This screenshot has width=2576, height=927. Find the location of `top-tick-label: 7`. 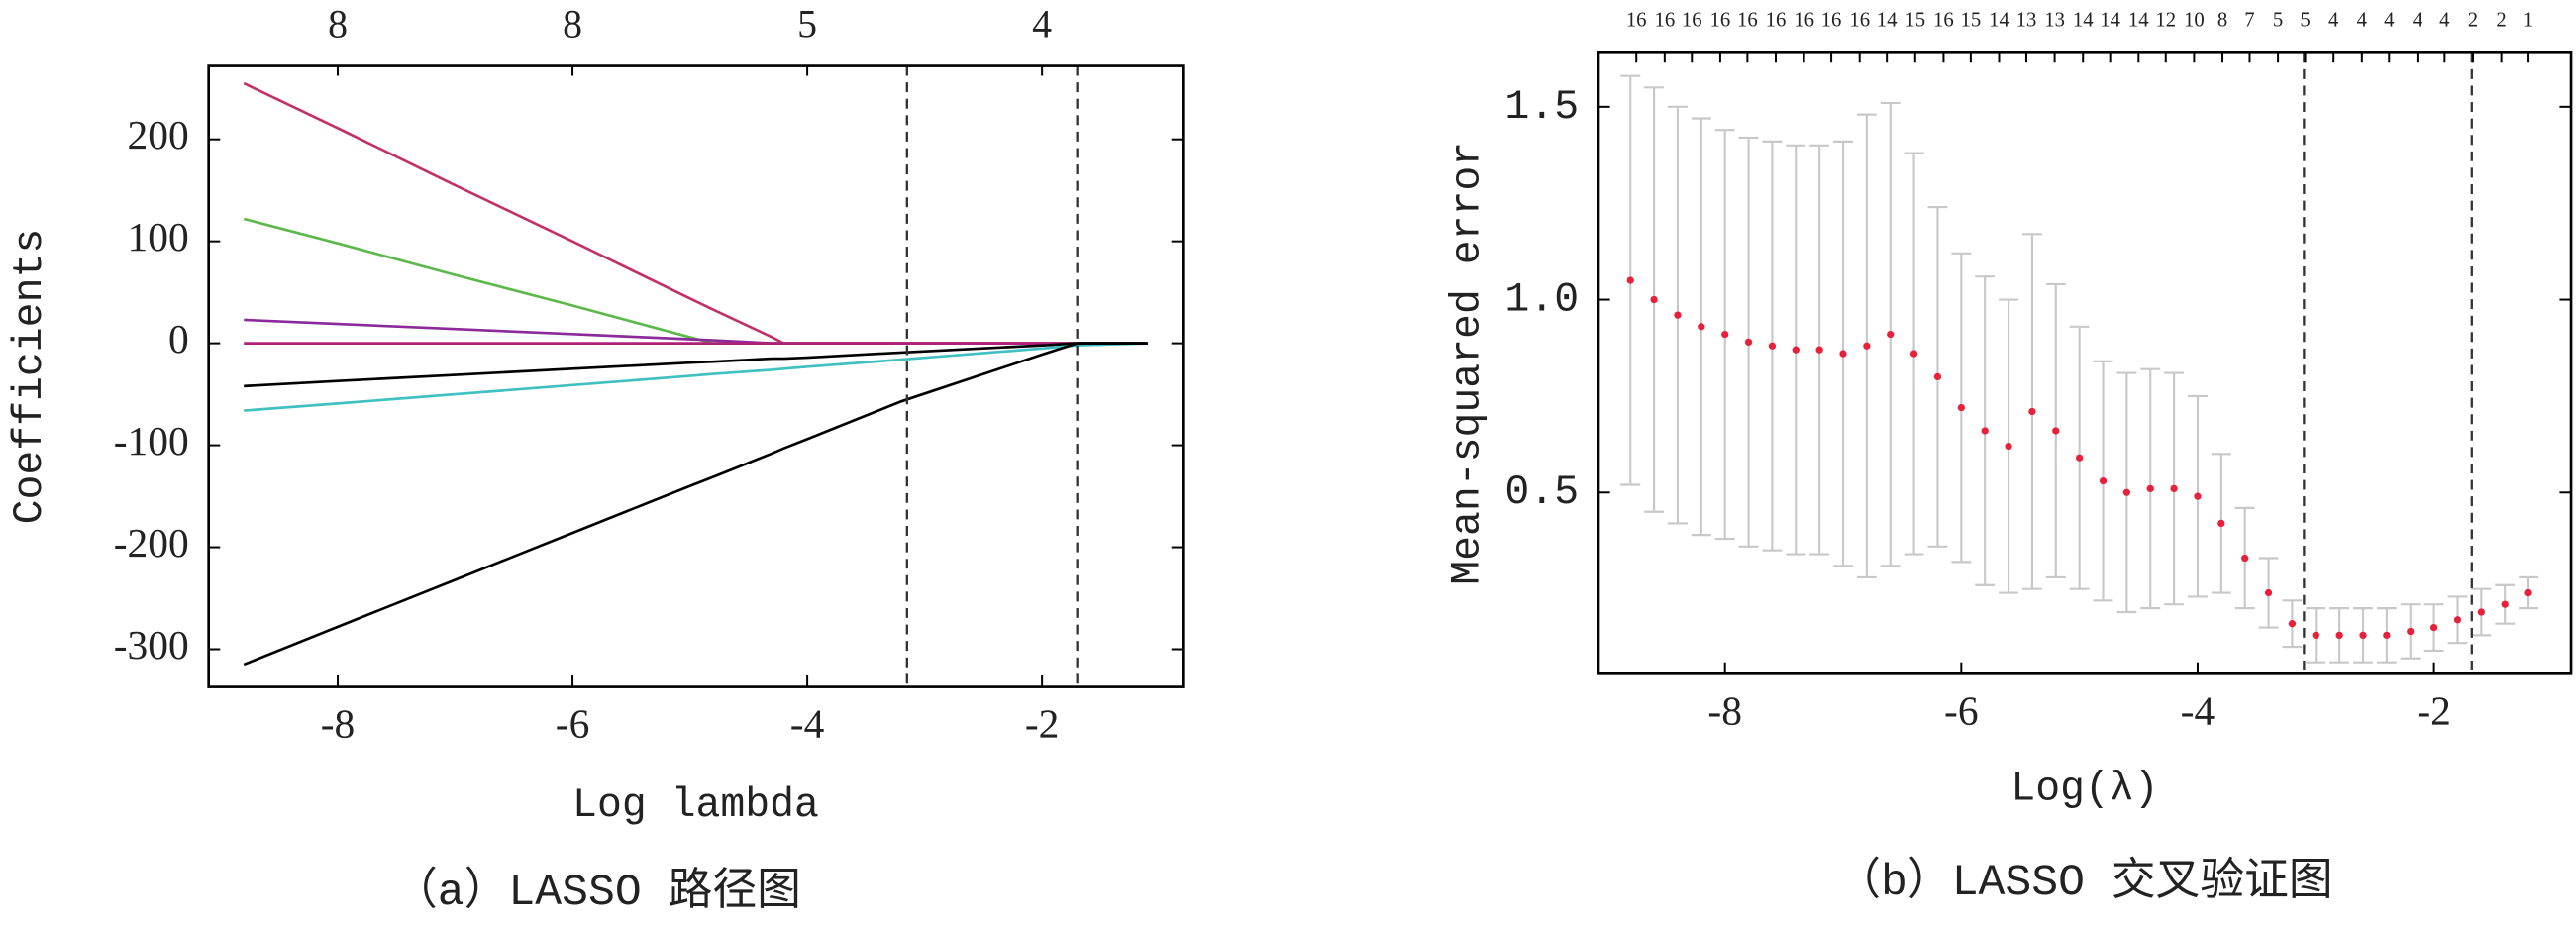

top-tick-label: 7 is located at coordinates (2249, 21).